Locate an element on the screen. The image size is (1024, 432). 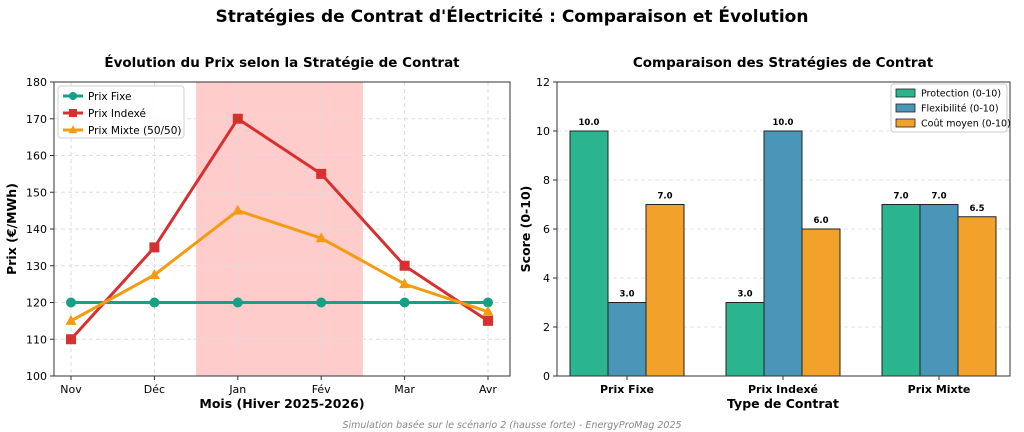
x-tick-label: Prix Mixte is located at coordinates (939, 389).